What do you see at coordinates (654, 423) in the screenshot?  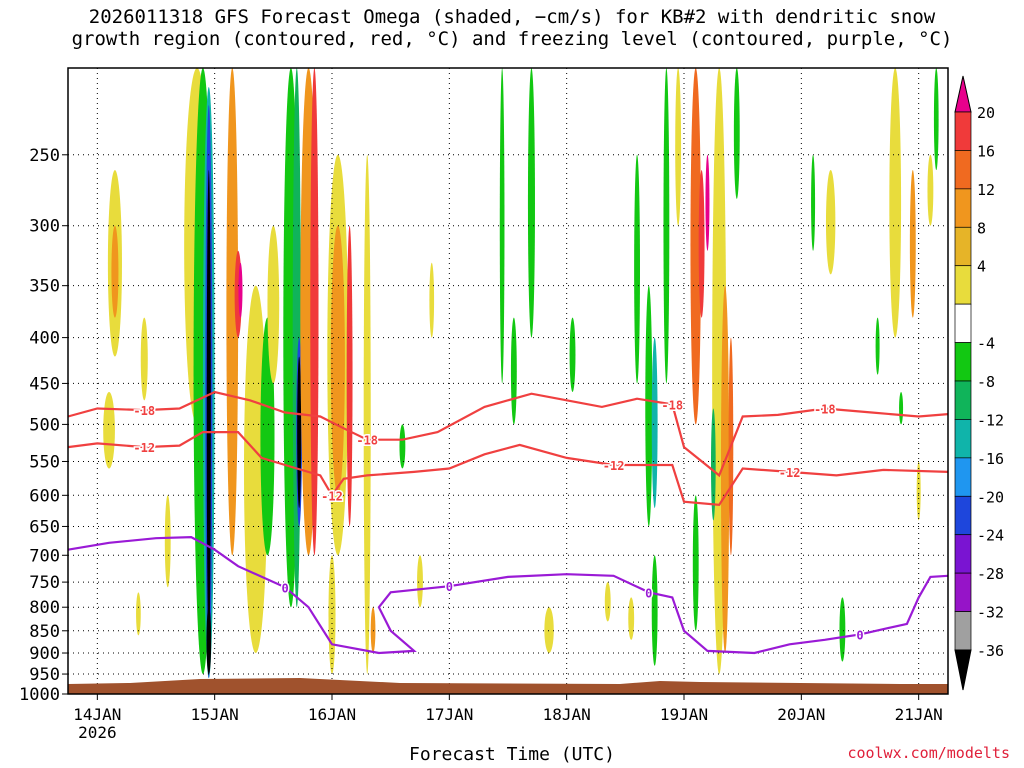 I see `omega-shade-cyan` at bounding box center [654, 423].